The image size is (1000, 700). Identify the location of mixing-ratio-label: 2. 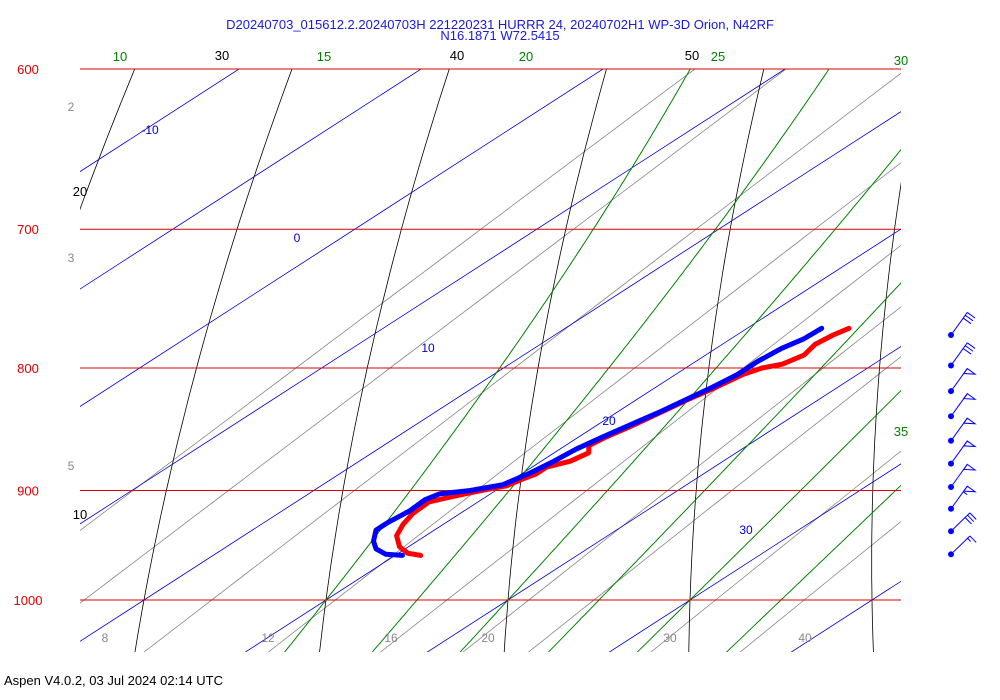
(71, 107).